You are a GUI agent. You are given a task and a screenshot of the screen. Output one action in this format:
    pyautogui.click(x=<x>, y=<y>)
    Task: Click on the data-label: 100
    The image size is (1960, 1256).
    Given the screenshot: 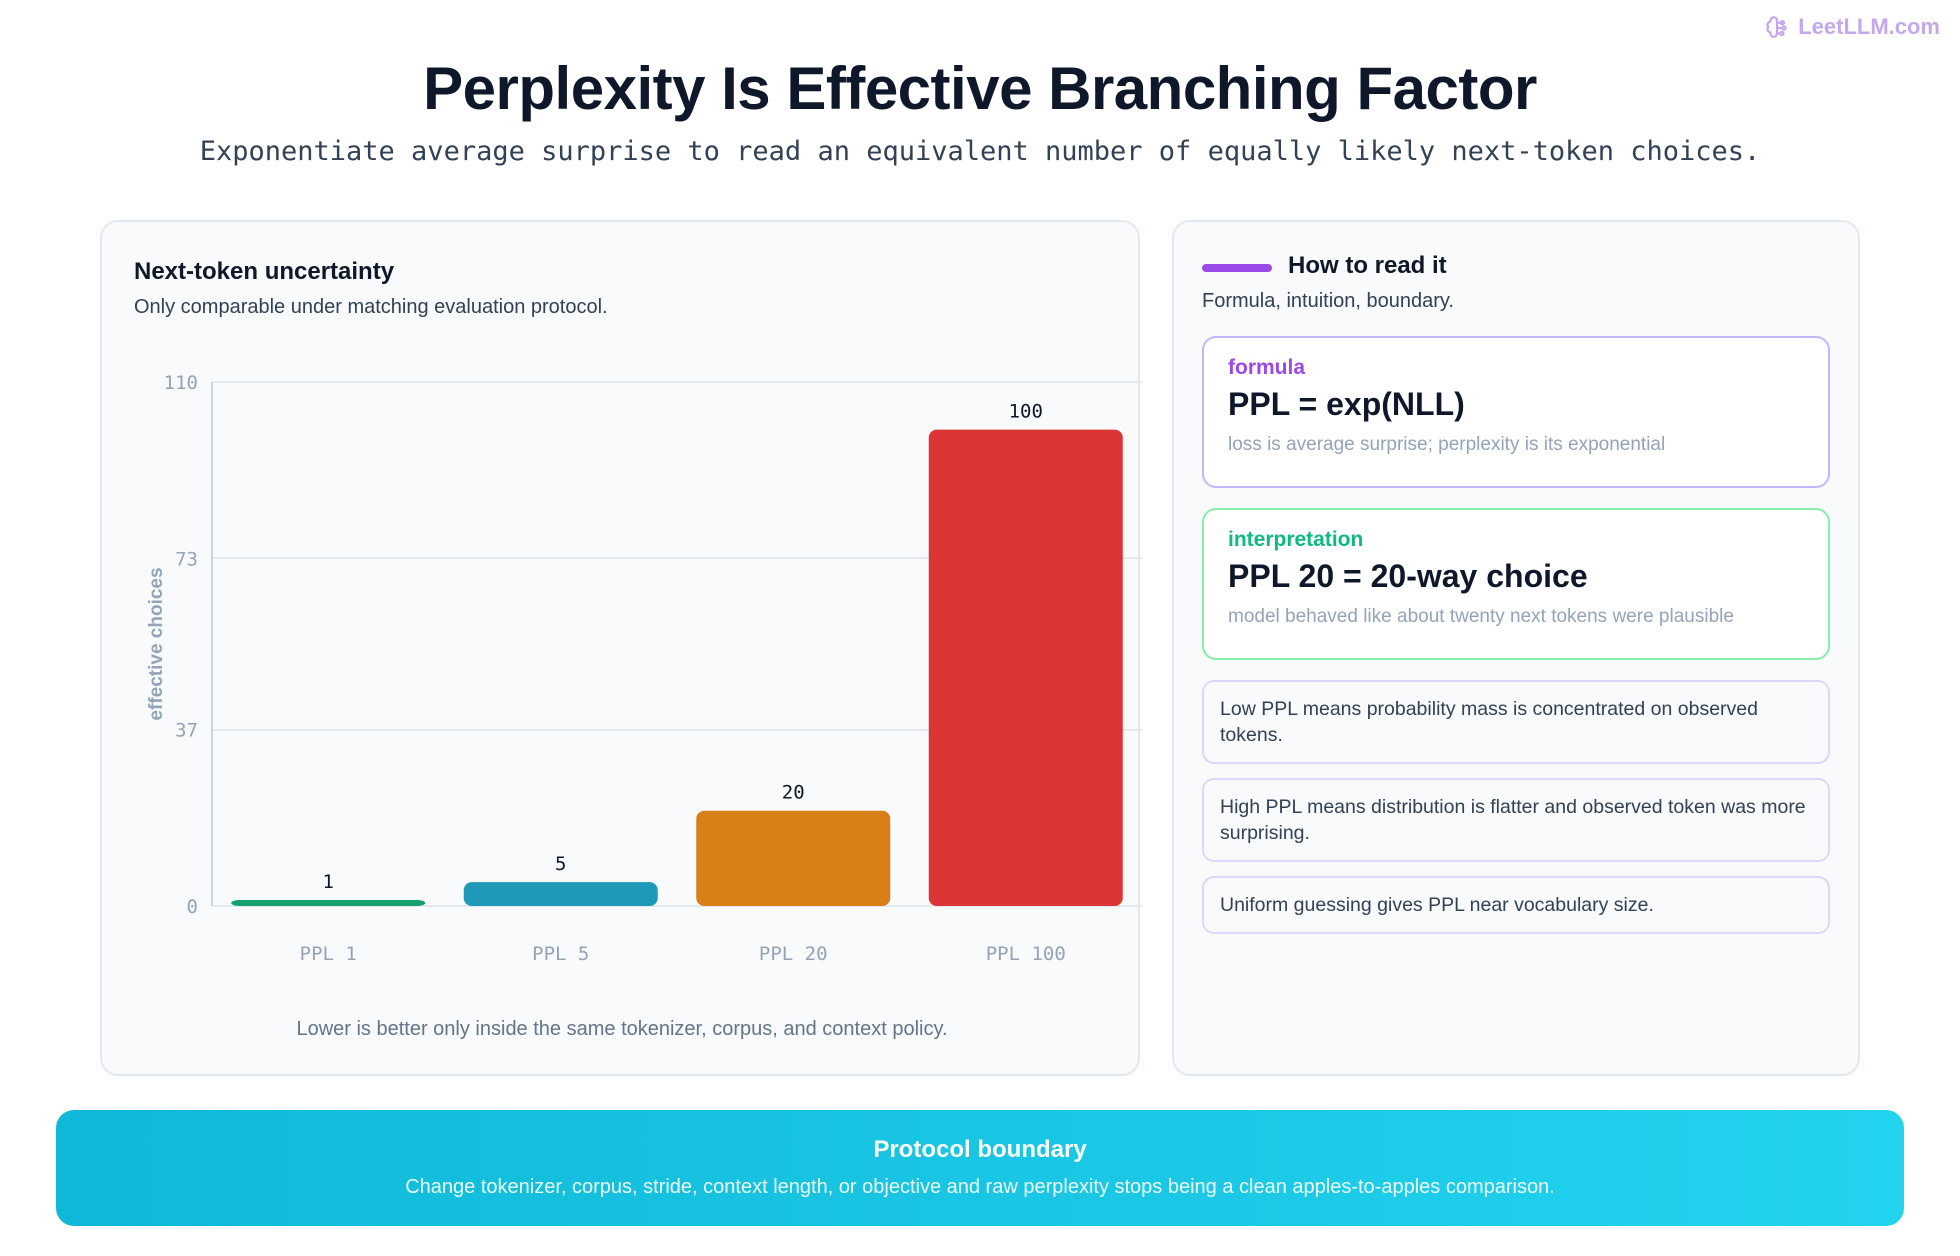 What is the action you would take?
    pyautogui.click(x=1026, y=412)
    